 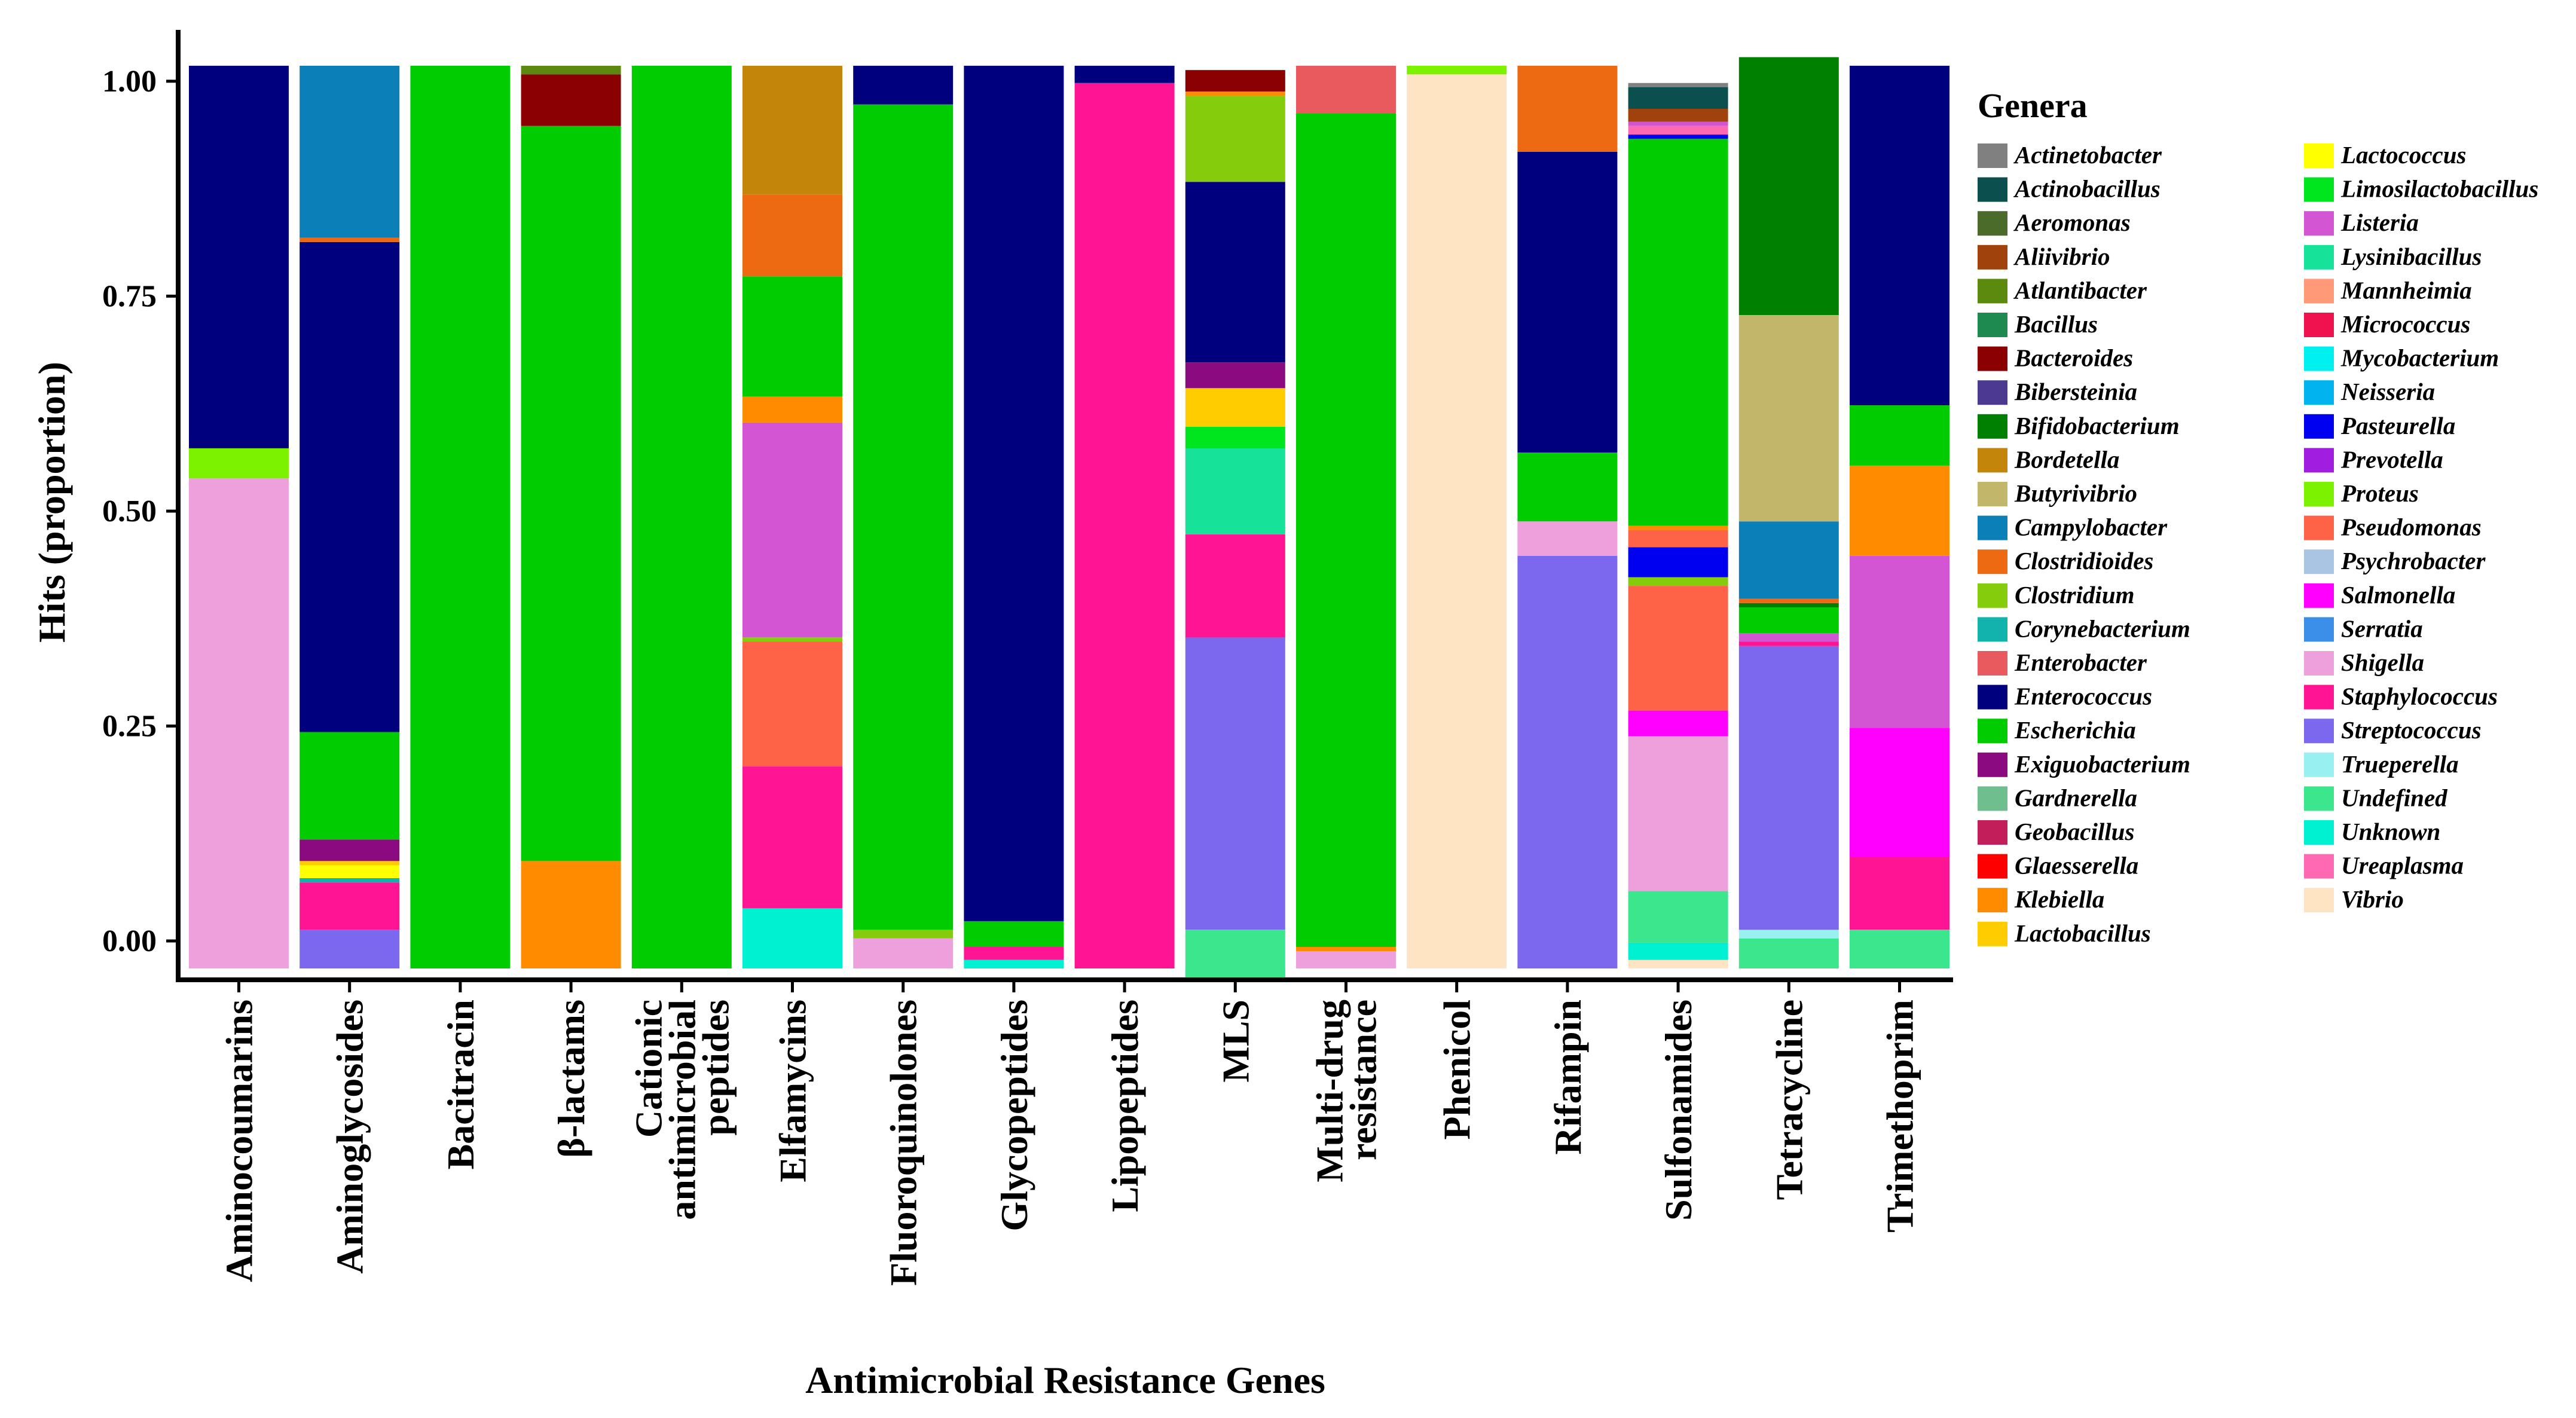 What do you see at coordinates (2033, 105) in the screenshot?
I see `legend-title: Genera` at bounding box center [2033, 105].